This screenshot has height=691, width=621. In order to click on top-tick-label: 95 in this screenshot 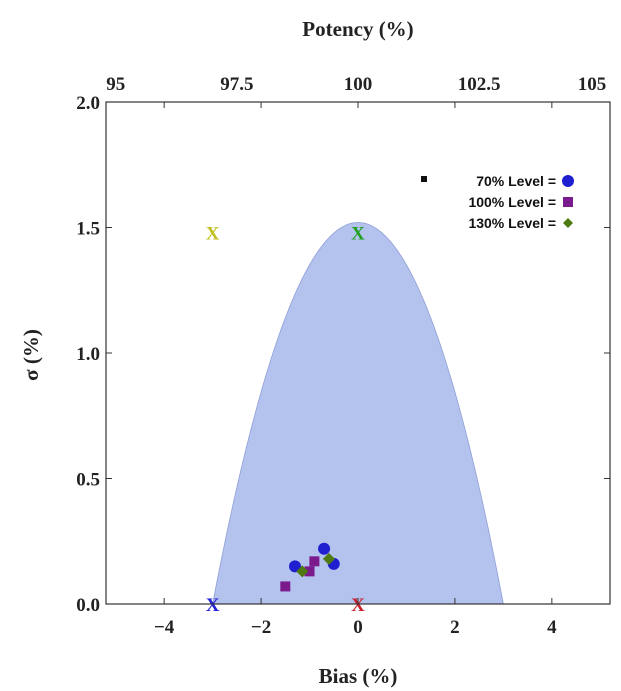, I will do `click(115, 84)`.